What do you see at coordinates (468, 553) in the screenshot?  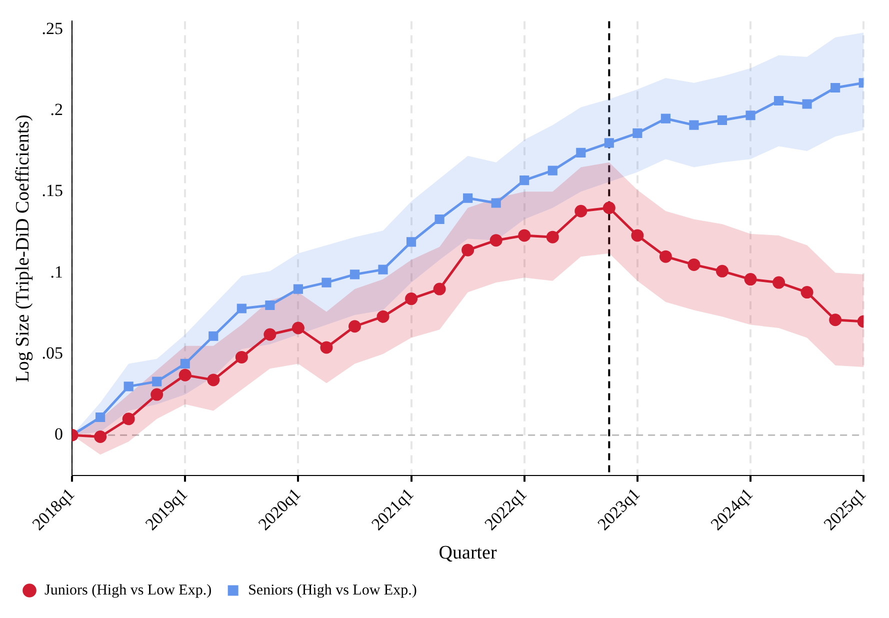 I see `x-axis-title: Quarter` at bounding box center [468, 553].